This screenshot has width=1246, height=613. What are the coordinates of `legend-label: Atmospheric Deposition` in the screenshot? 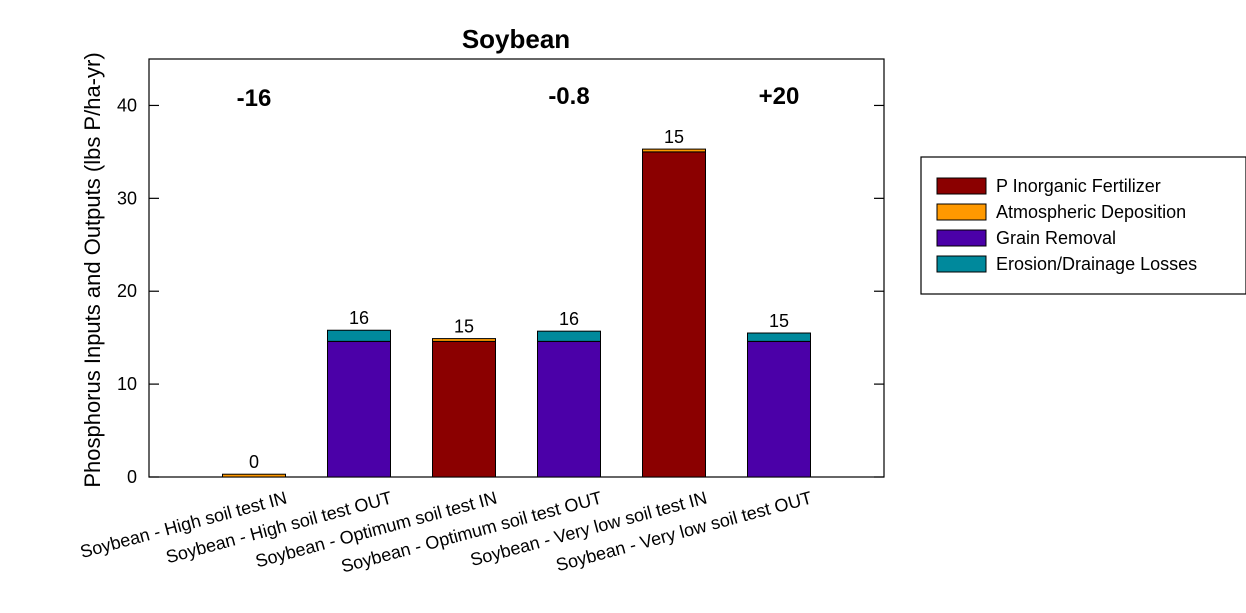 It's located at (1091, 212).